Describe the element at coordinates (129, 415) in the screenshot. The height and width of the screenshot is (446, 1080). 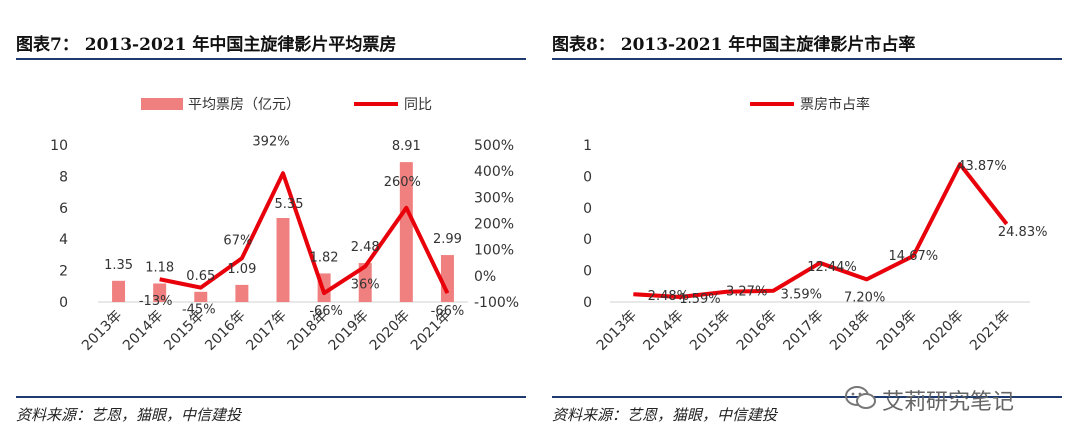
I see `left-source-note: 资料来源：艺恩，猫眼，中信建投` at that location.